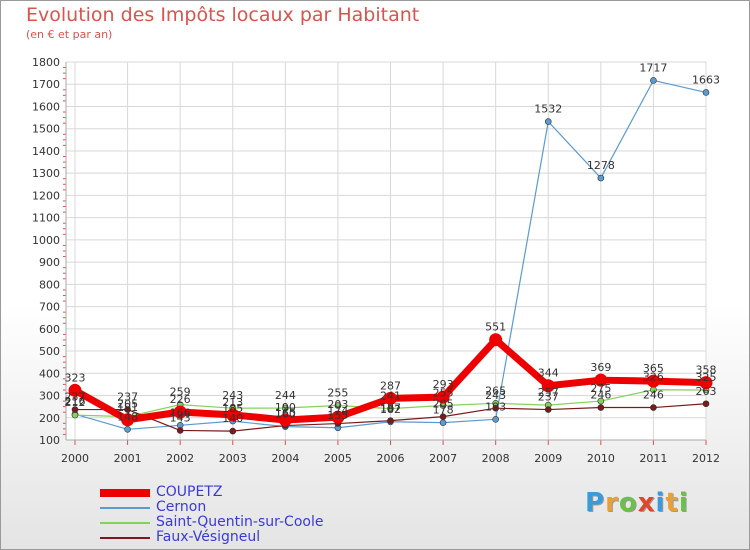 This screenshot has width=750, height=550. What do you see at coordinates (337, 411) in the screenshot?
I see `data-label-faux-v-signeul: 174` at bounding box center [337, 411].